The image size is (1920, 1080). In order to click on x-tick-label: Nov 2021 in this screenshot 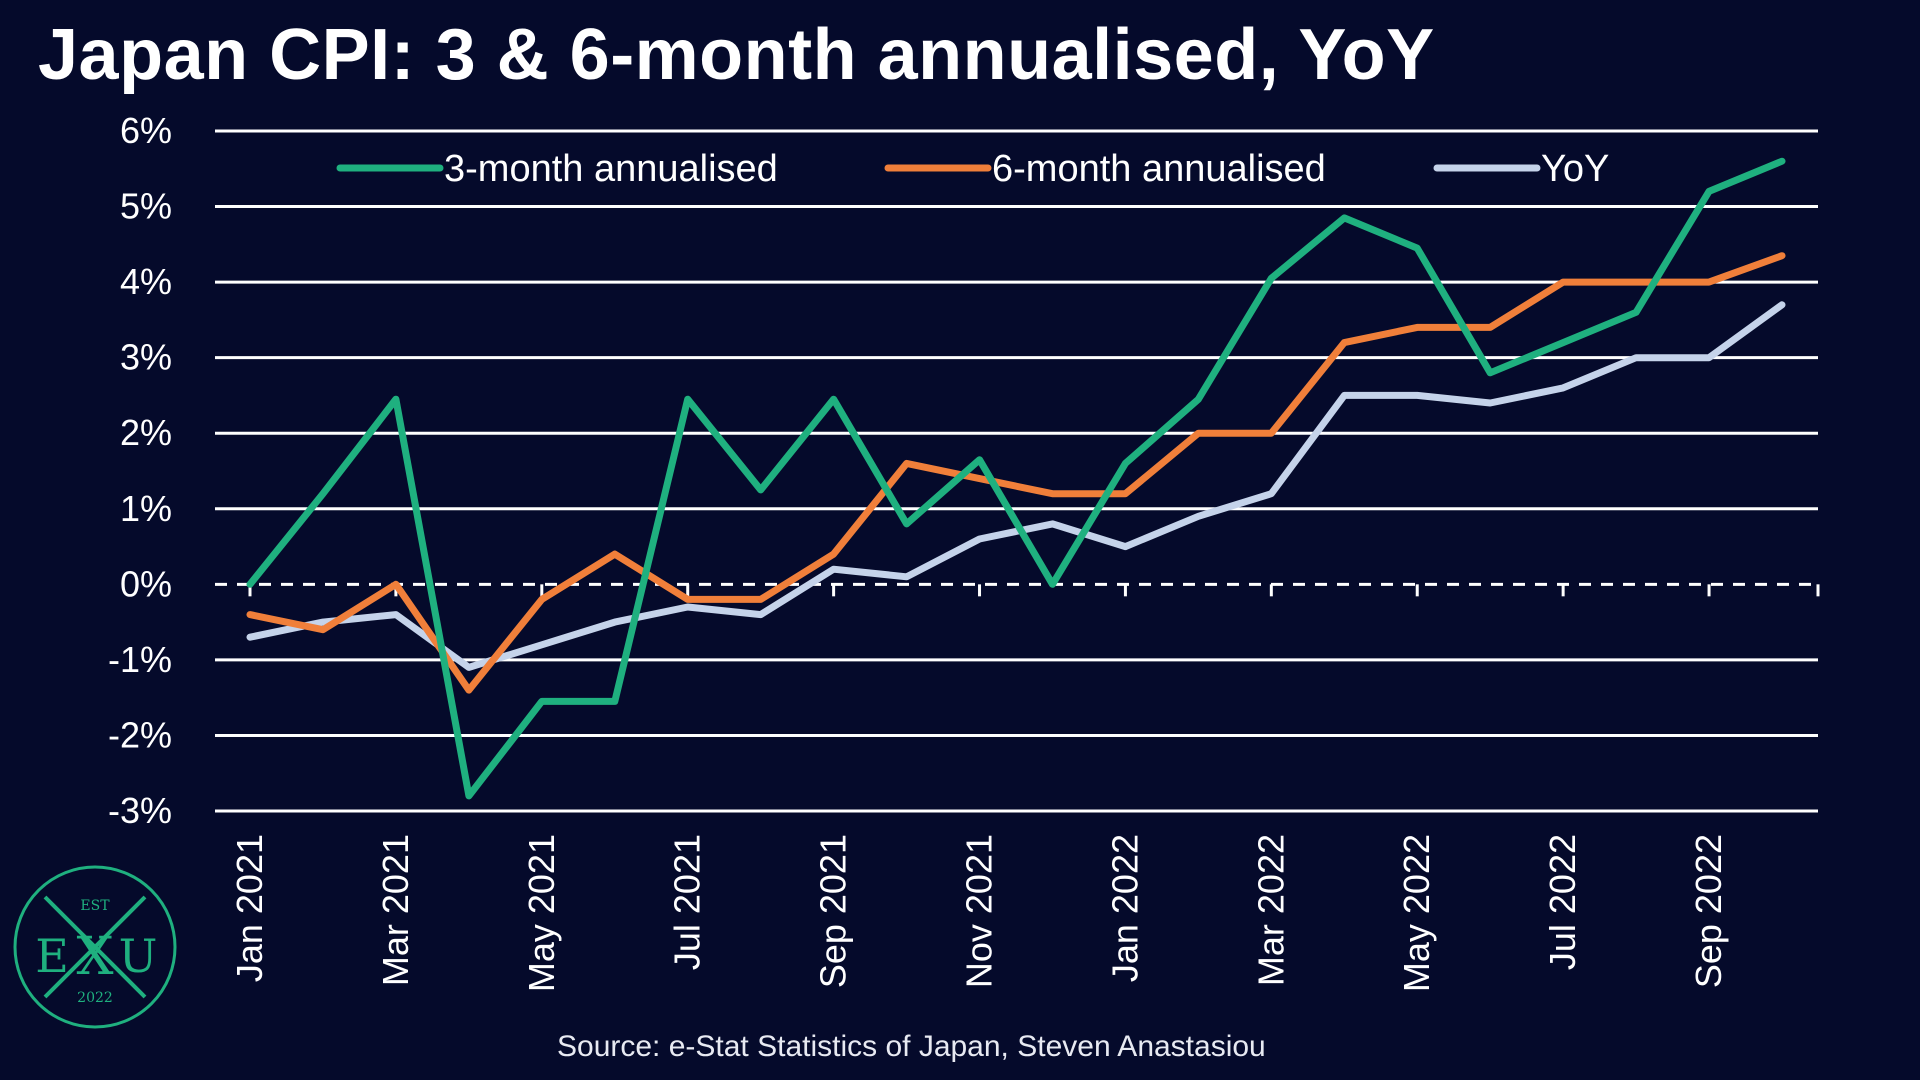, I will do `click(979, 911)`.